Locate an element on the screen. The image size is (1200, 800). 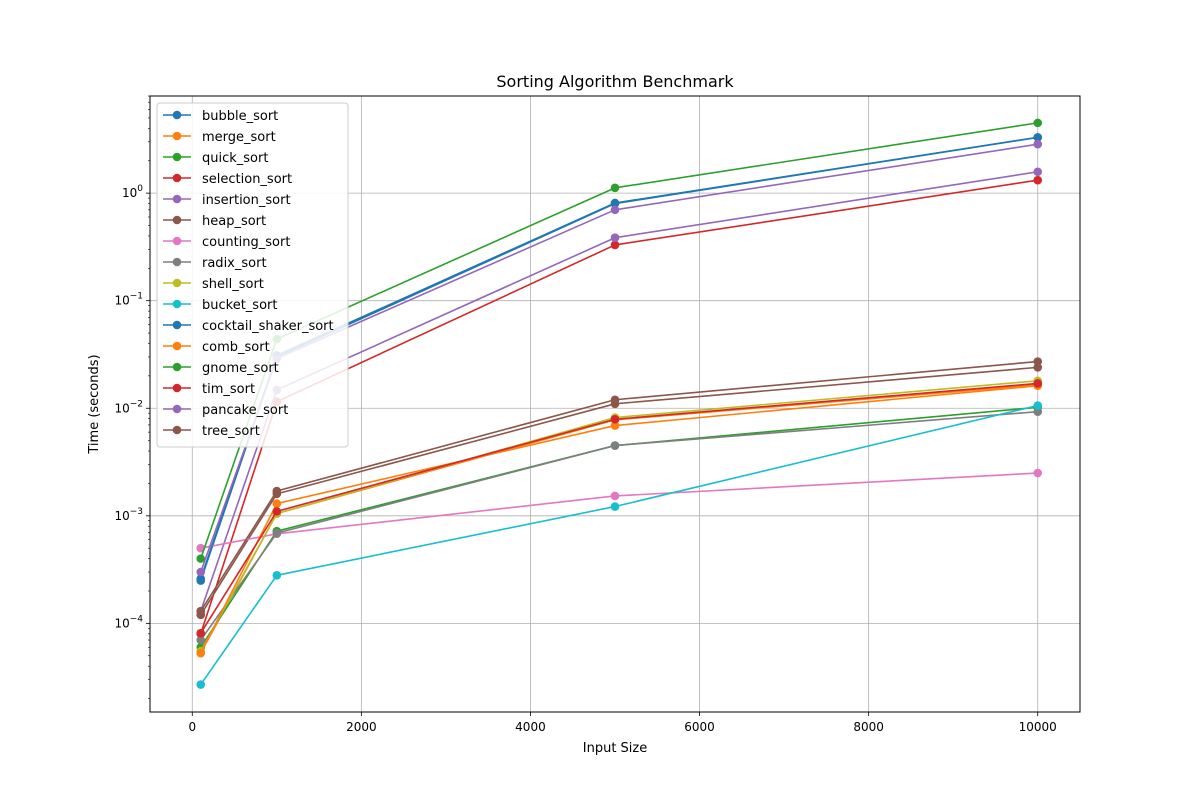
legend-label: radix_sort is located at coordinates (234, 263).